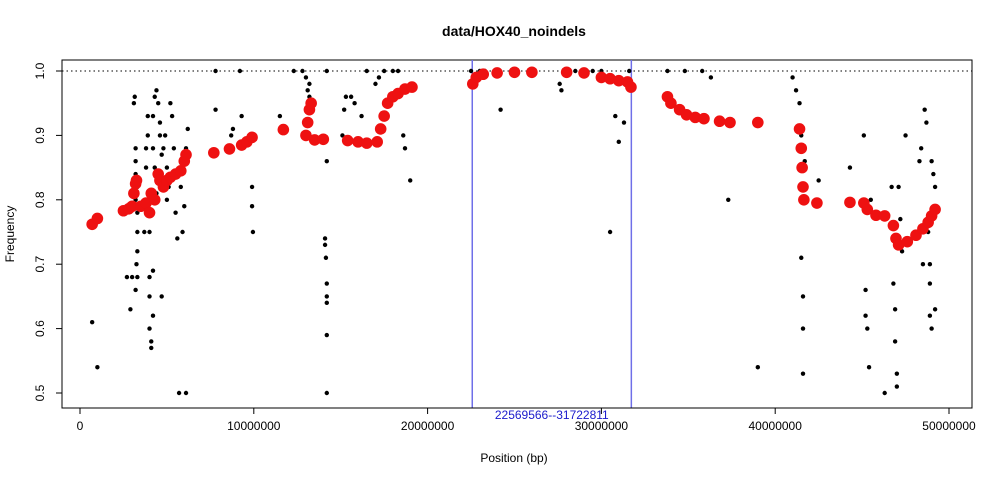 Image resolution: width=1000 pixels, height=480 pixels. I want to click on chart-title: data/HOX40_noindels, so click(514, 31).